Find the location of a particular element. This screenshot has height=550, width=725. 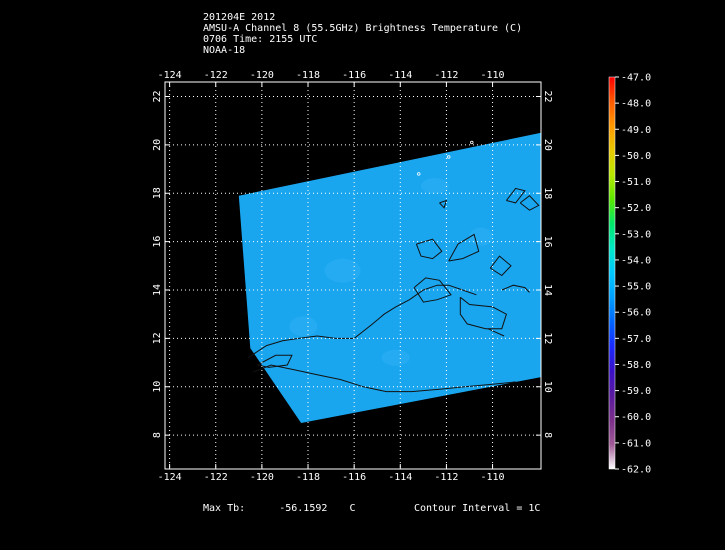

lat-tick-label-left: 10 is located at coordinates (157, 387).